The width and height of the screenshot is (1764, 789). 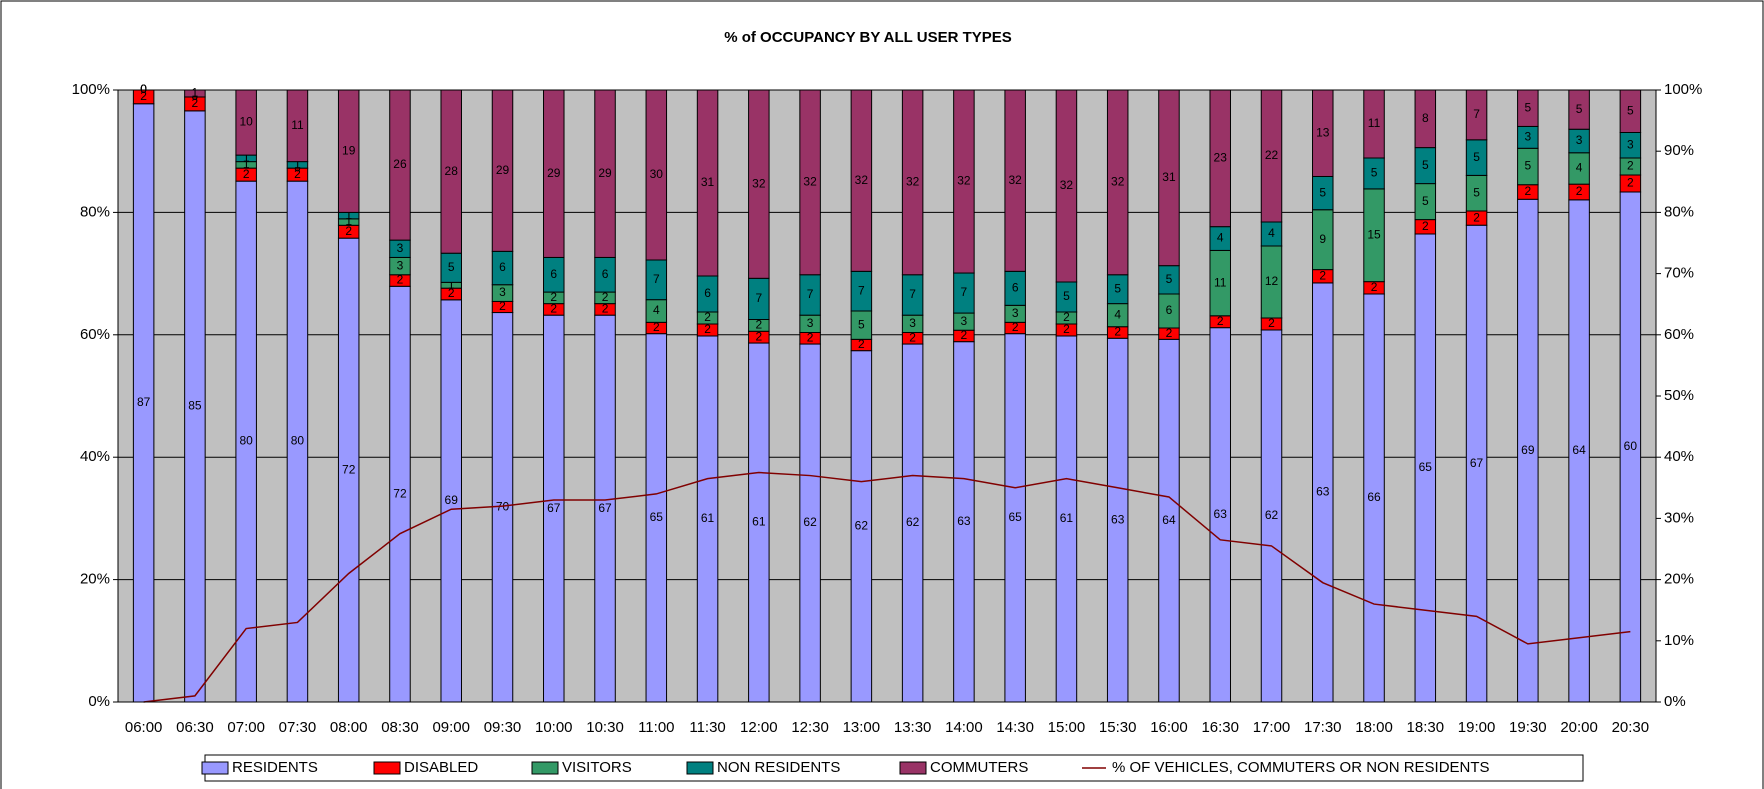 I want to click on segment-label: 69, so click(x=1528, y=450).